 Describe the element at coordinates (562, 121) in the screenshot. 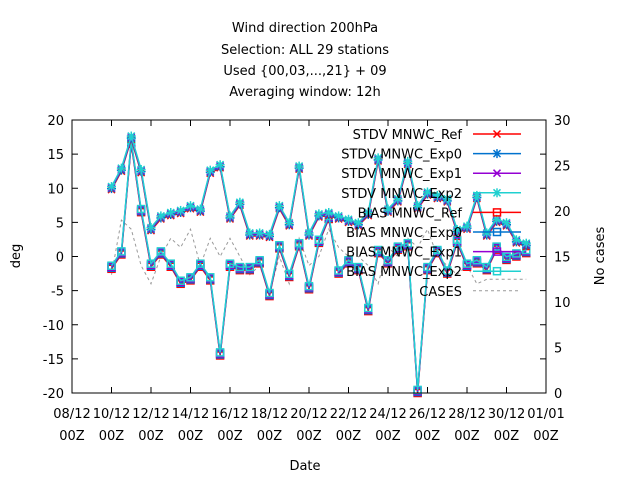

I see `y2-tick-label: 30` at that location.